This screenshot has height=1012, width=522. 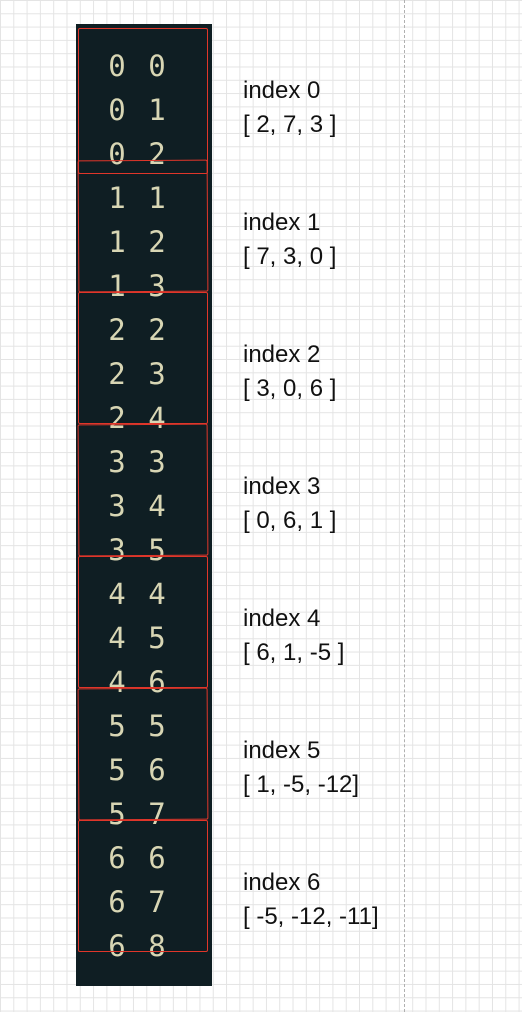 What do you see at coordinates (157, 946) in the screenshot?
I see `row-value-cell: 8` at bounding box center [157, 946].